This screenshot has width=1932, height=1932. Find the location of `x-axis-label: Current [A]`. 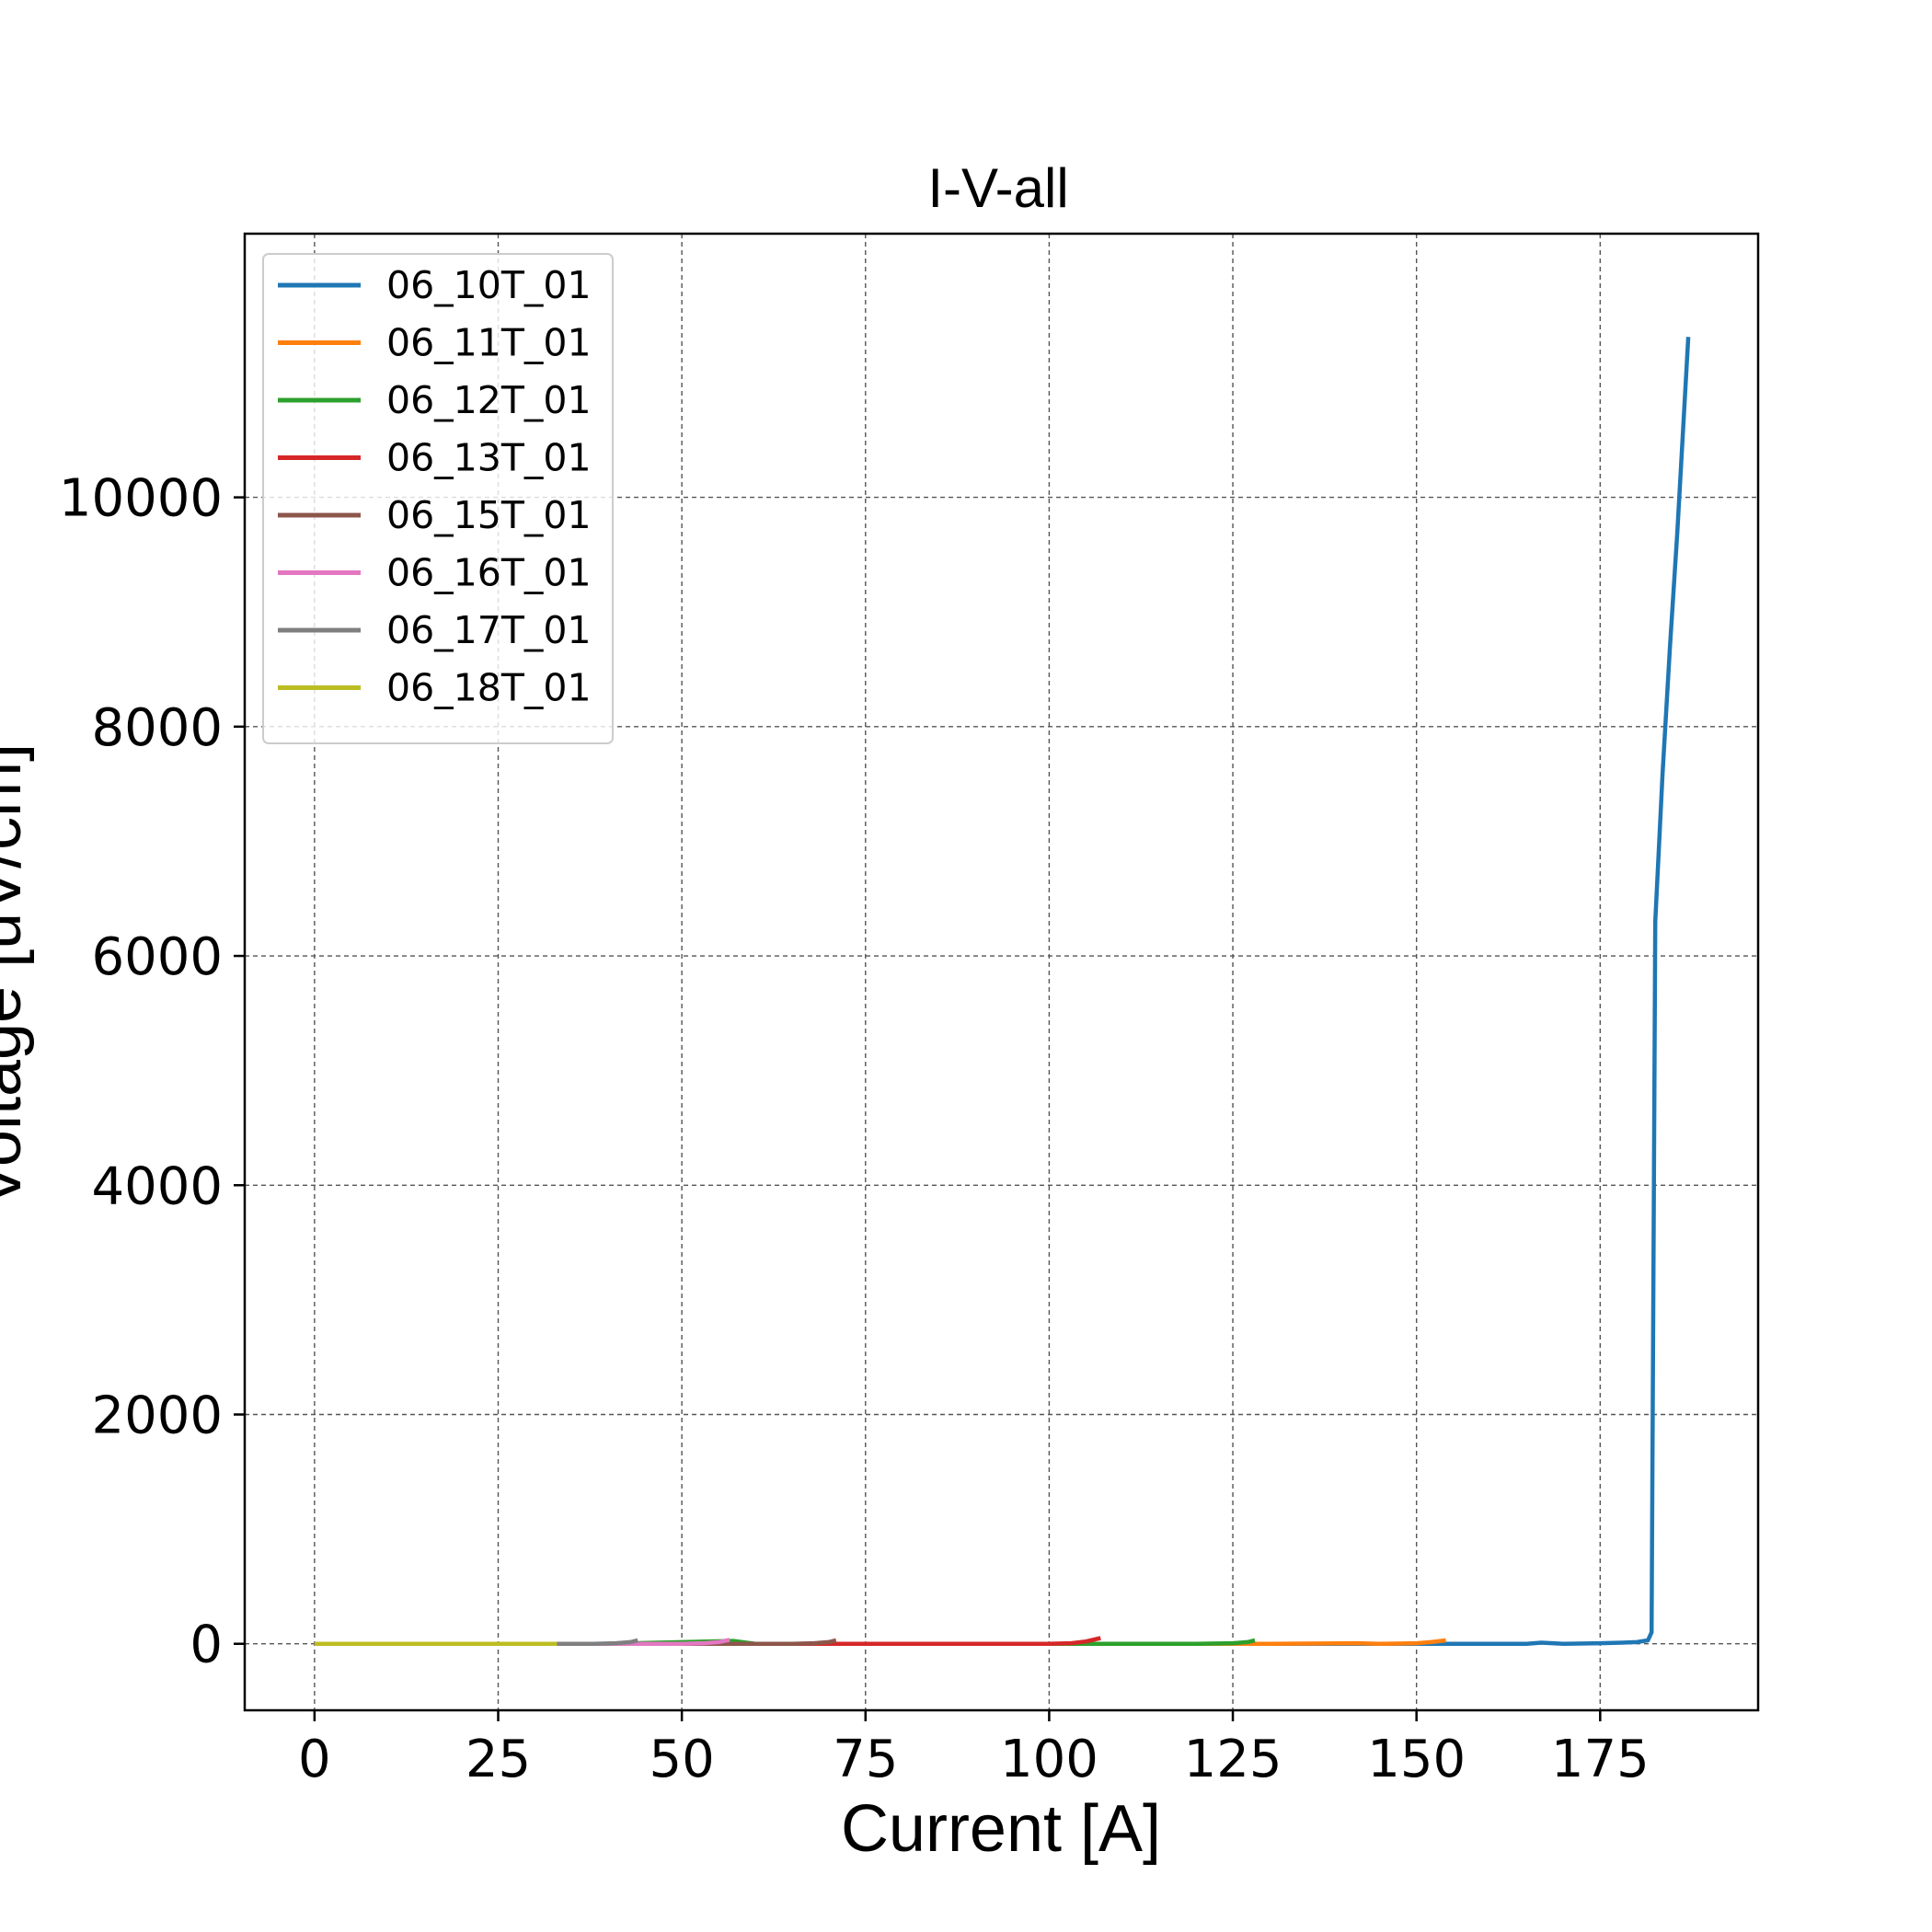

x-axis-label: Current [A] is located at coordinates (1001, 1829).